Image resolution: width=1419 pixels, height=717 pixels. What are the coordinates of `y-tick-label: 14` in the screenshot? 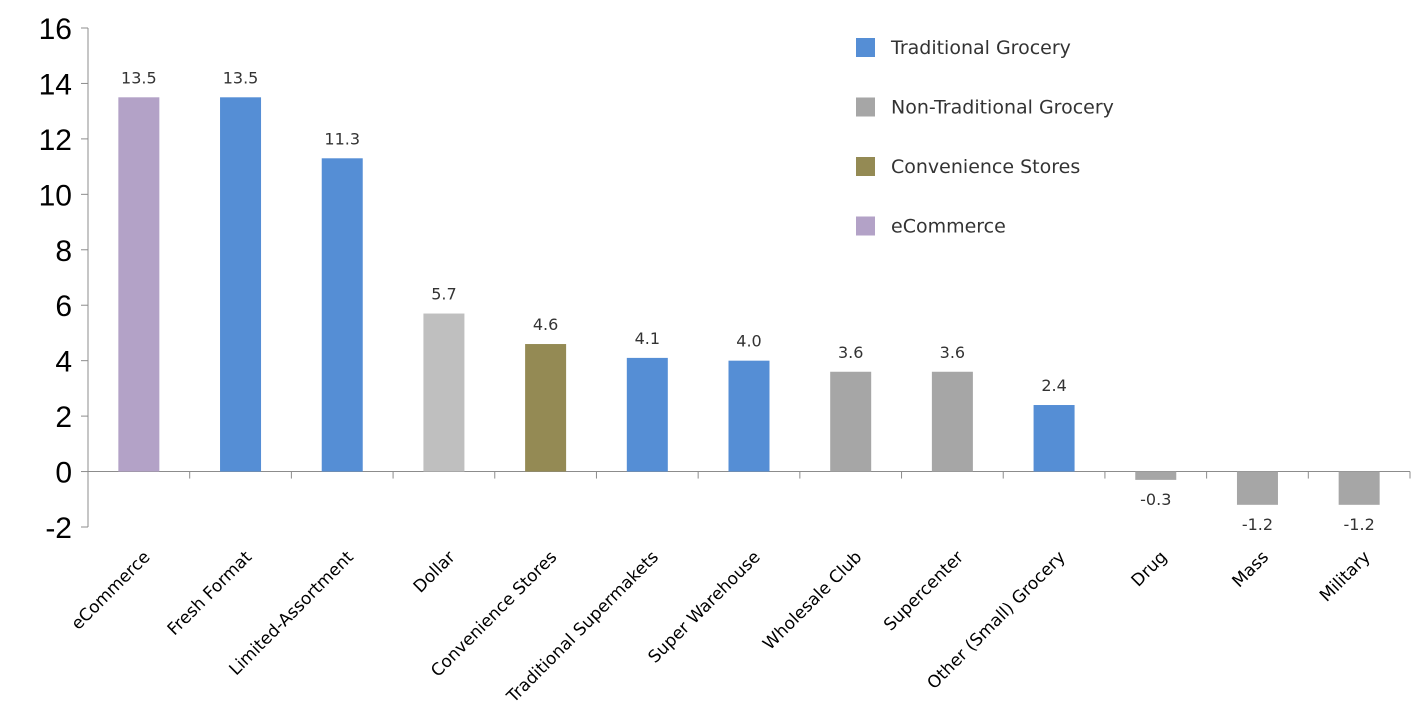 It's located at (55, 84).